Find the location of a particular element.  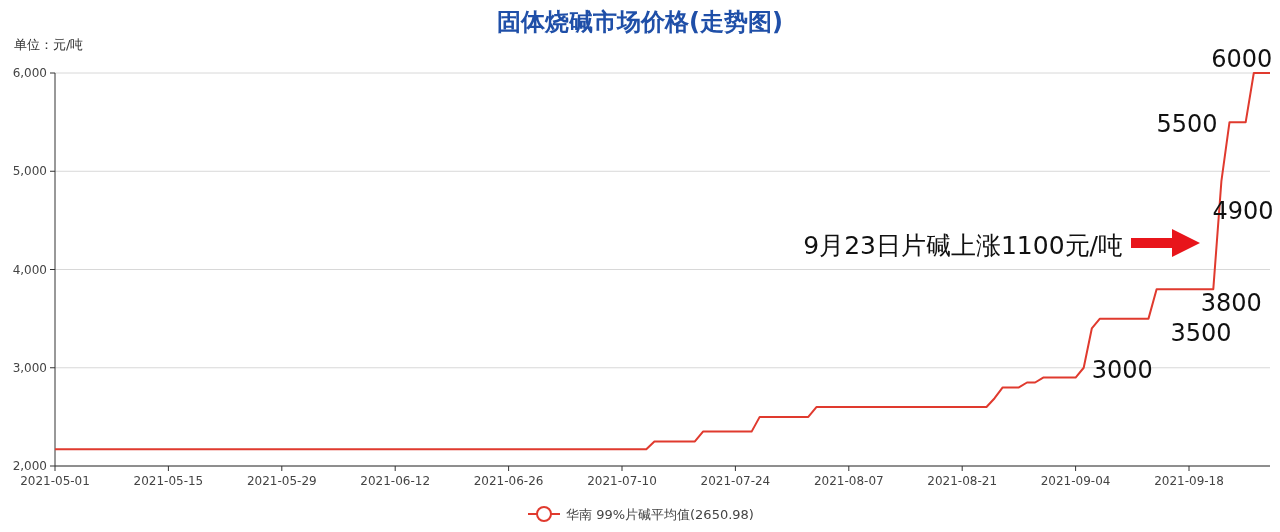

x-tick-label: 2021-09-04 is located at coordinates (1075, 481).